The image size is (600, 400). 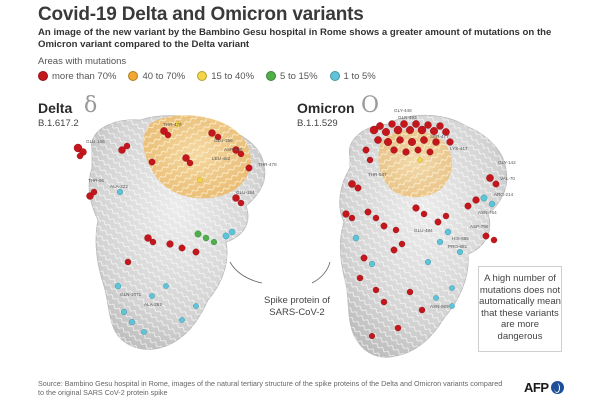 What do you see at coordinates (504, 194) in the screenshot?
I see `residue-label: ARG-214` at bounding box center [504, 194].